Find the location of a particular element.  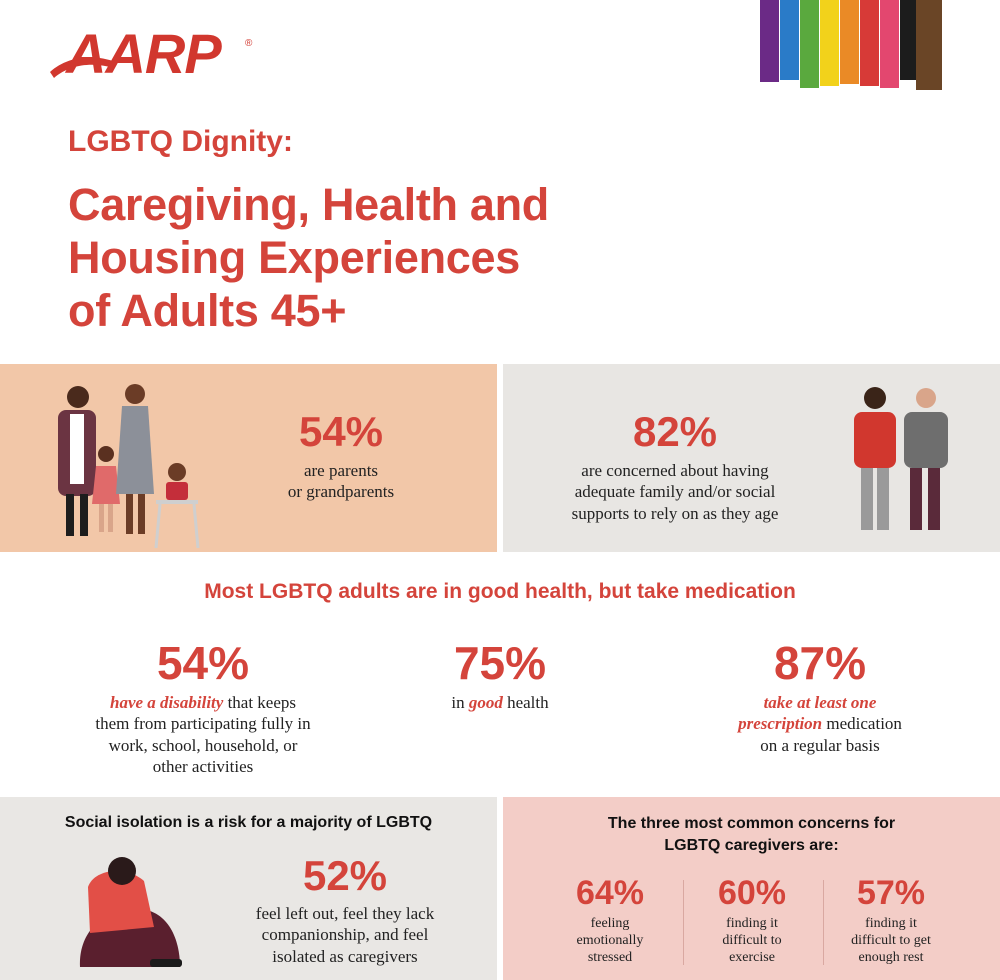

concern-text: feeling emotionally stressed is located at coordinates (610, 941).